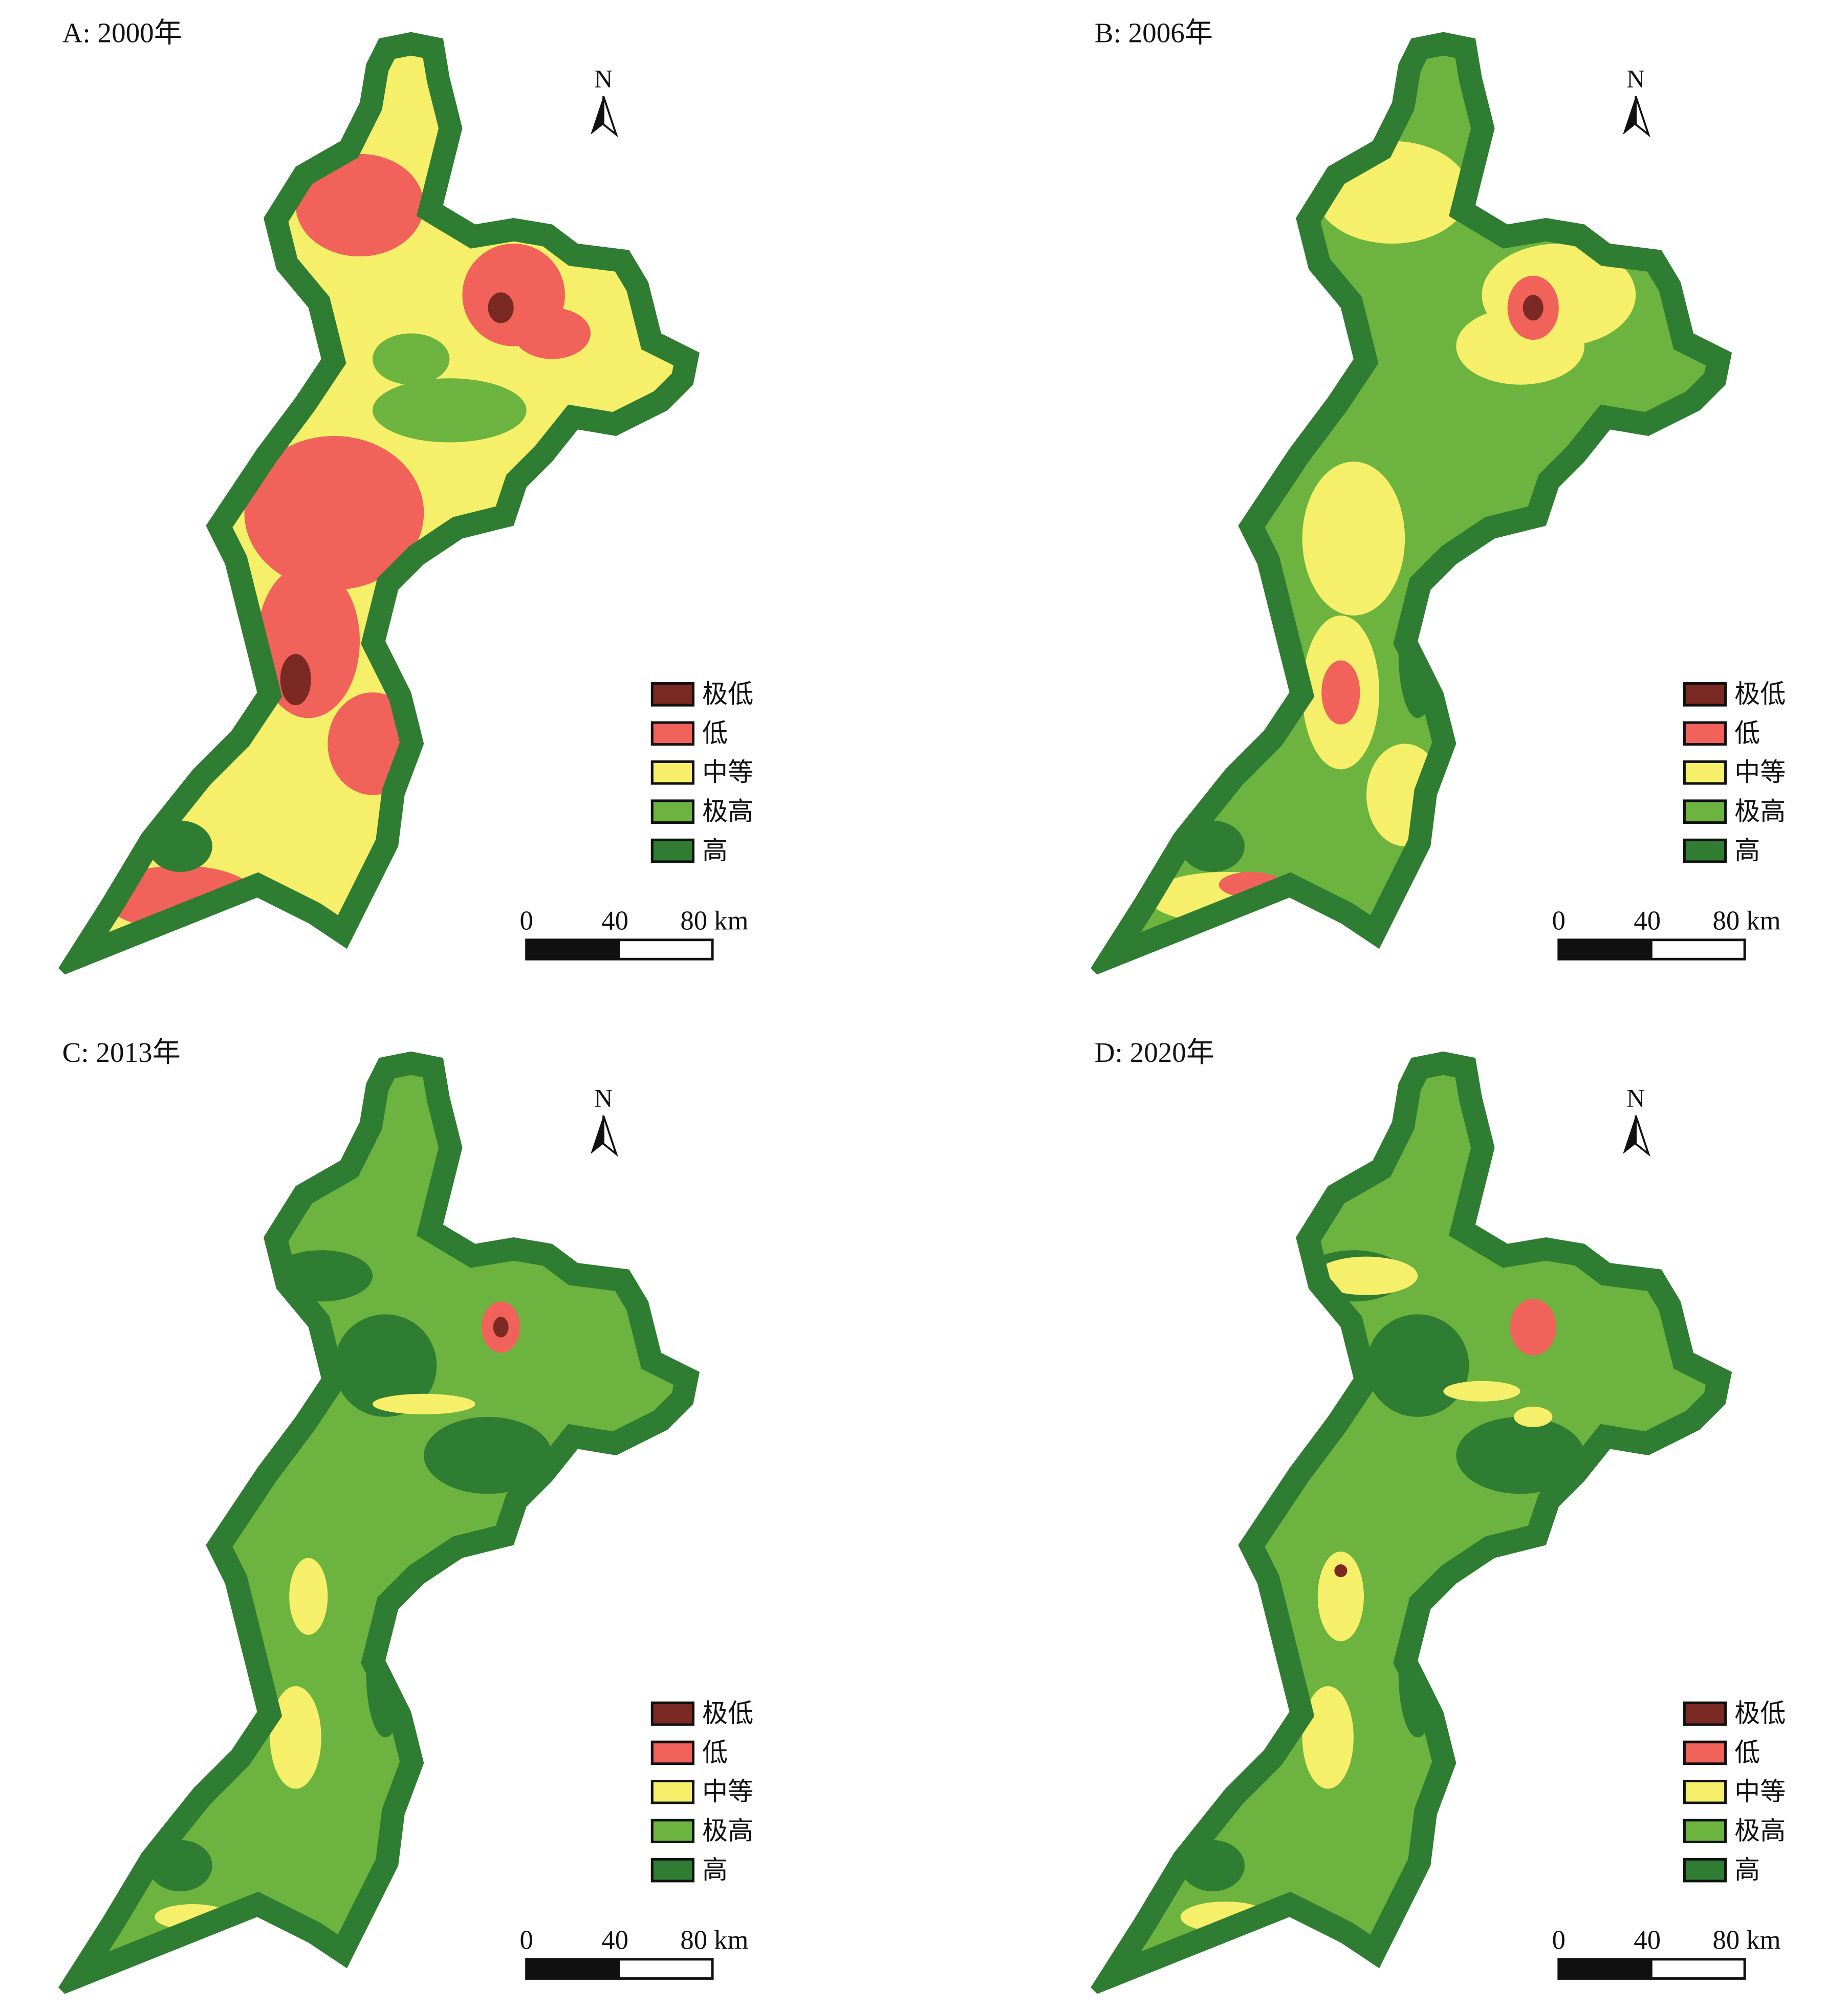  What do you see at coordinates (122, 33) in the screenshot?
I see `panel-title: A: 2000年` at bounding box center [122, 33].